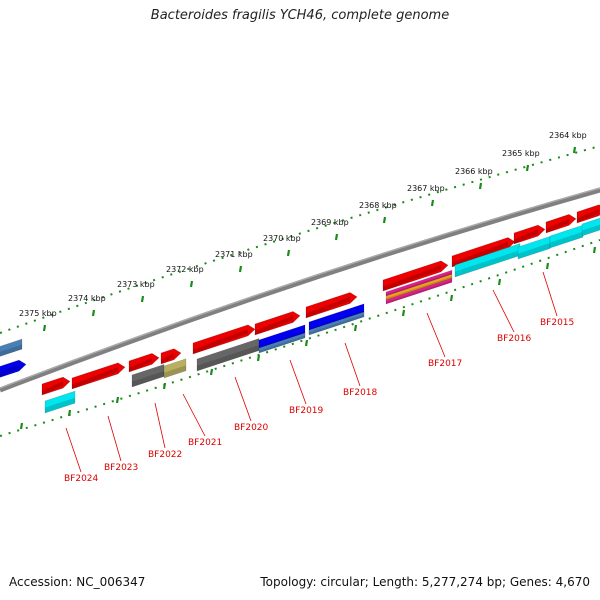  I want to click on ruler-label: 2364 kbp, so click(568, 135).